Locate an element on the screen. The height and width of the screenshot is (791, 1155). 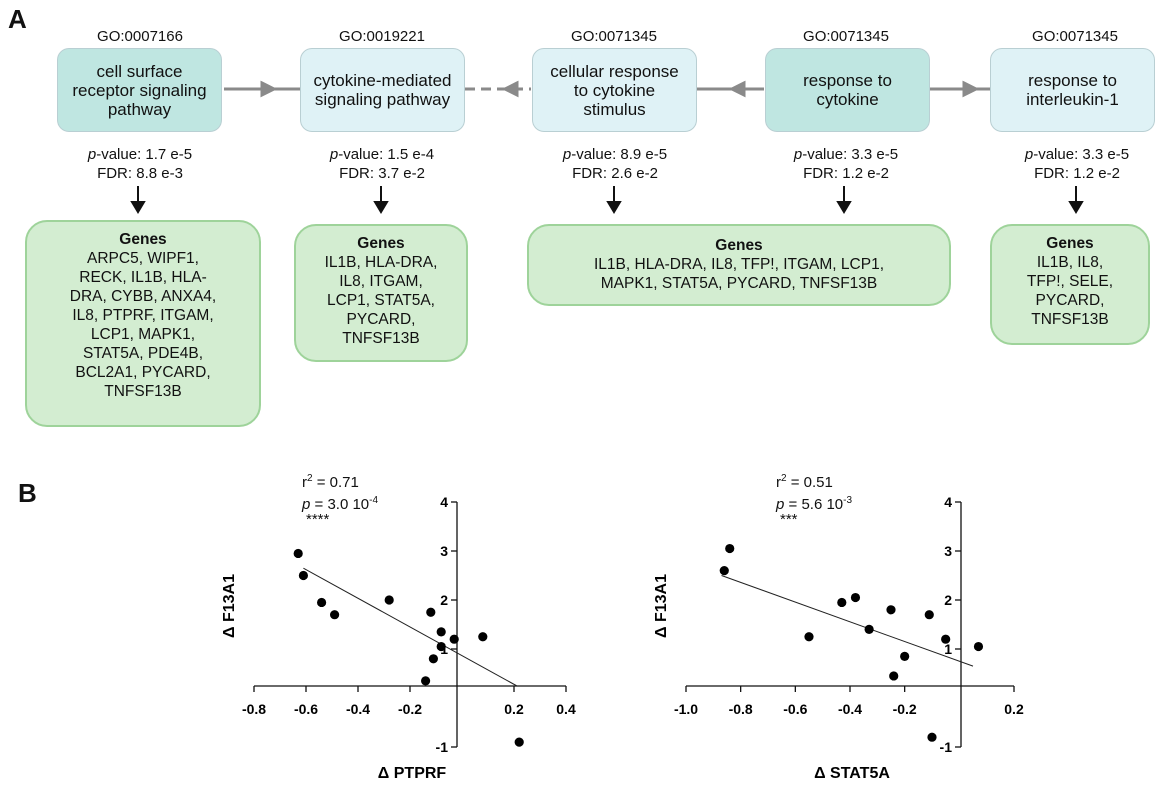
r2-superscript: 2 is located at coordinates (784, 478).